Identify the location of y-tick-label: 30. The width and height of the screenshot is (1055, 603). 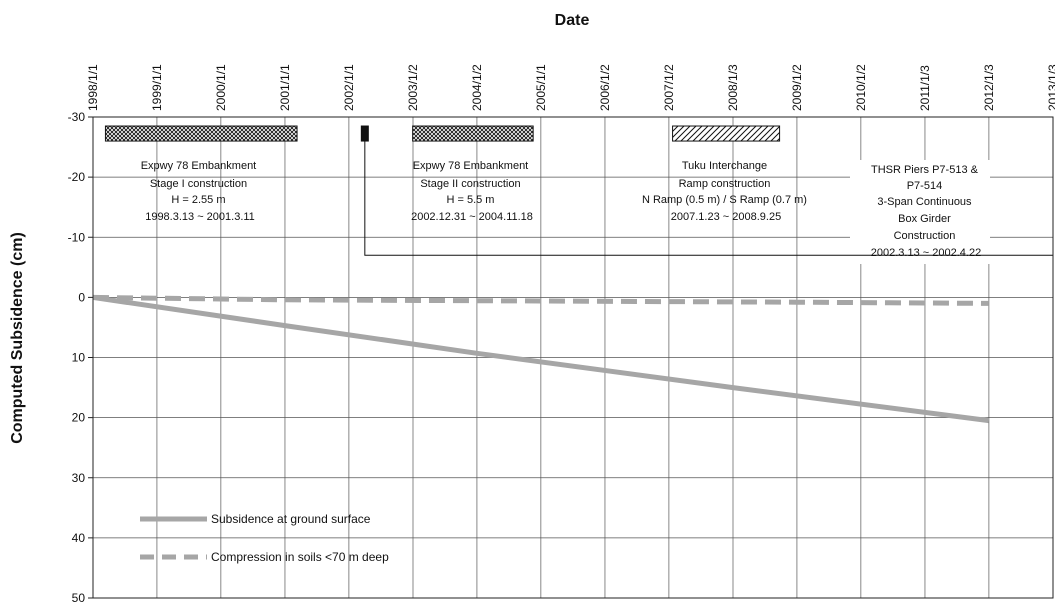
(79, 478).